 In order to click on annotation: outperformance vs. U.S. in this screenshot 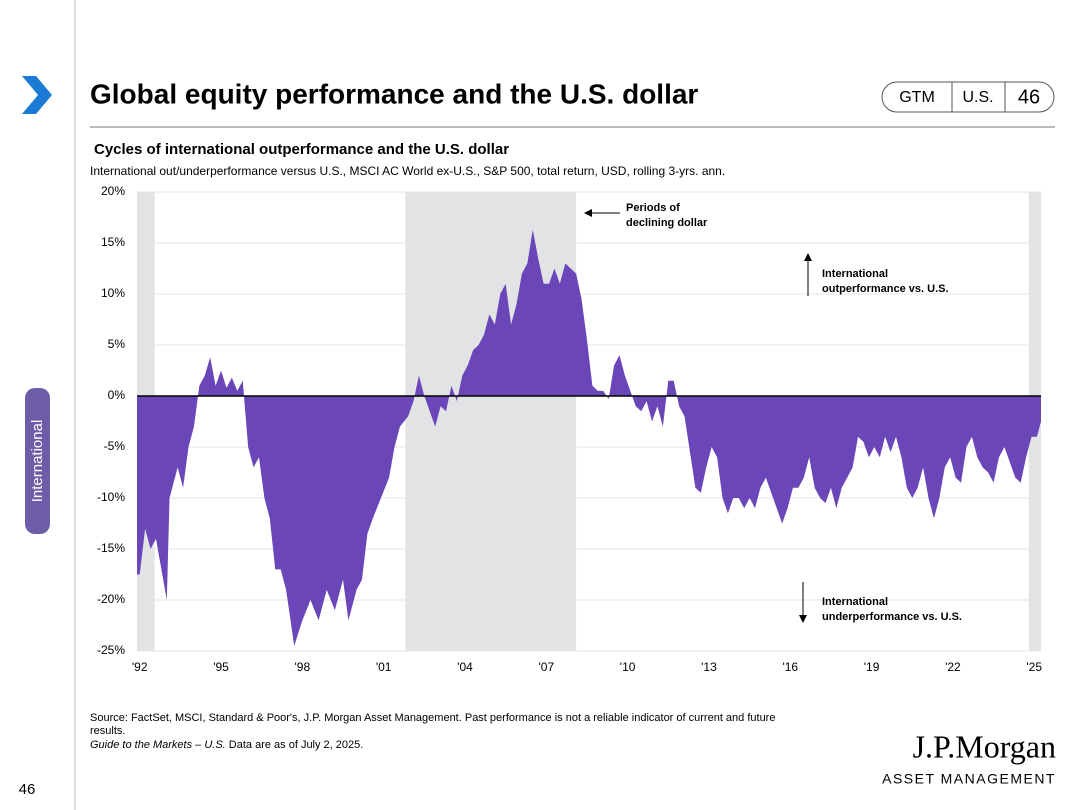, I will do `click(885, 289)`.